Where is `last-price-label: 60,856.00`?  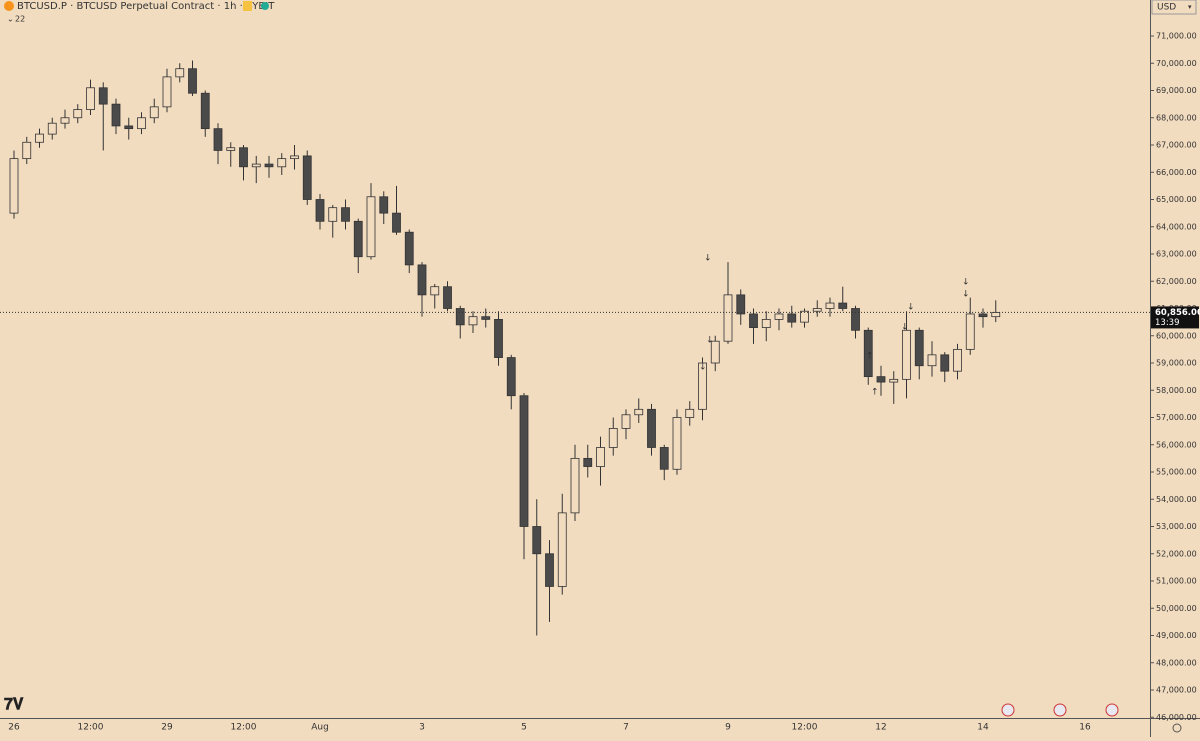
last-price-label: 60,856.00 is located at coordinates (1177, 313).